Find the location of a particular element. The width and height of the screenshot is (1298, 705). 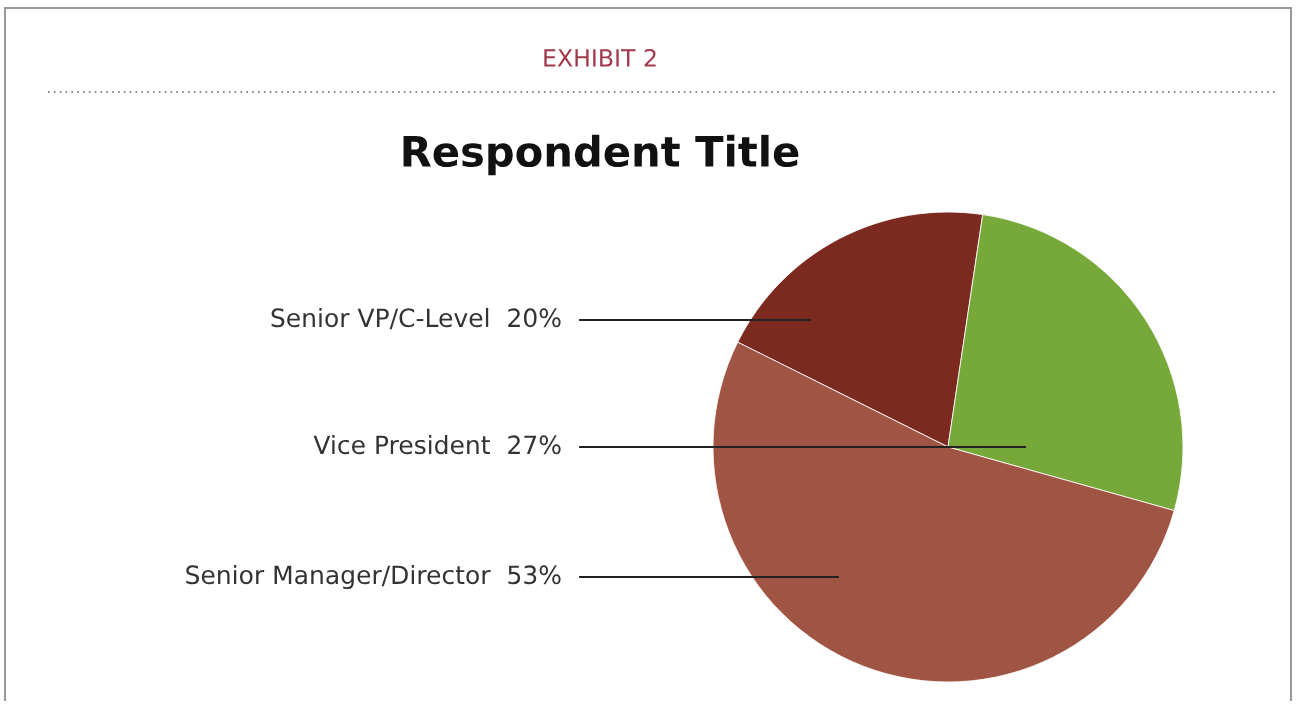

slice-label: Senior Manager/Director 53% is located at coordinates (373, 577).